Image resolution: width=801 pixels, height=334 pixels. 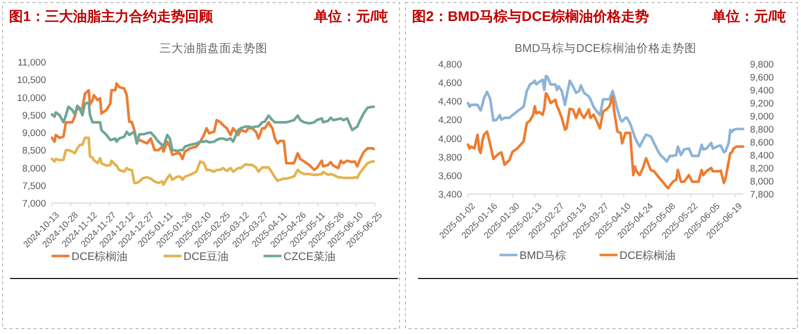 What do you see at coordinates (450, 158) in the screenshot?
I see `y-tick-label: 3,800` at bounding box center [450, 158].